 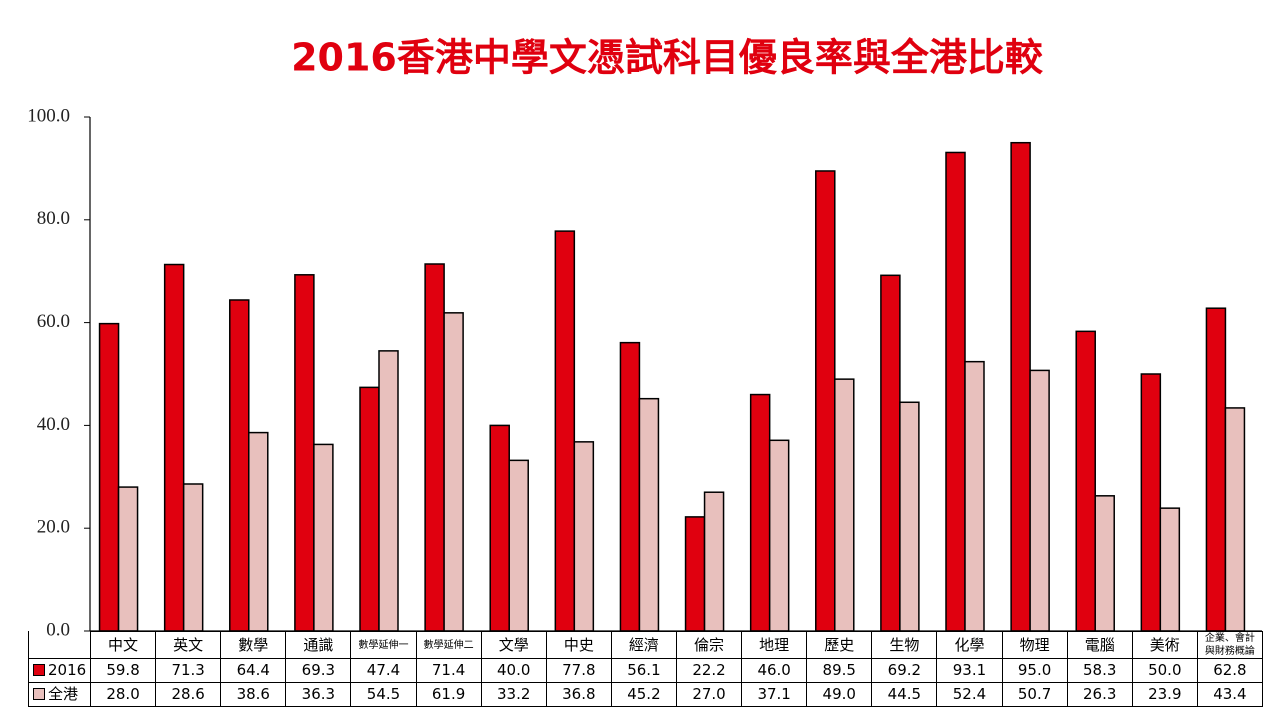 I want to click on legend-entry: 2016, so click(x=59, y=670).